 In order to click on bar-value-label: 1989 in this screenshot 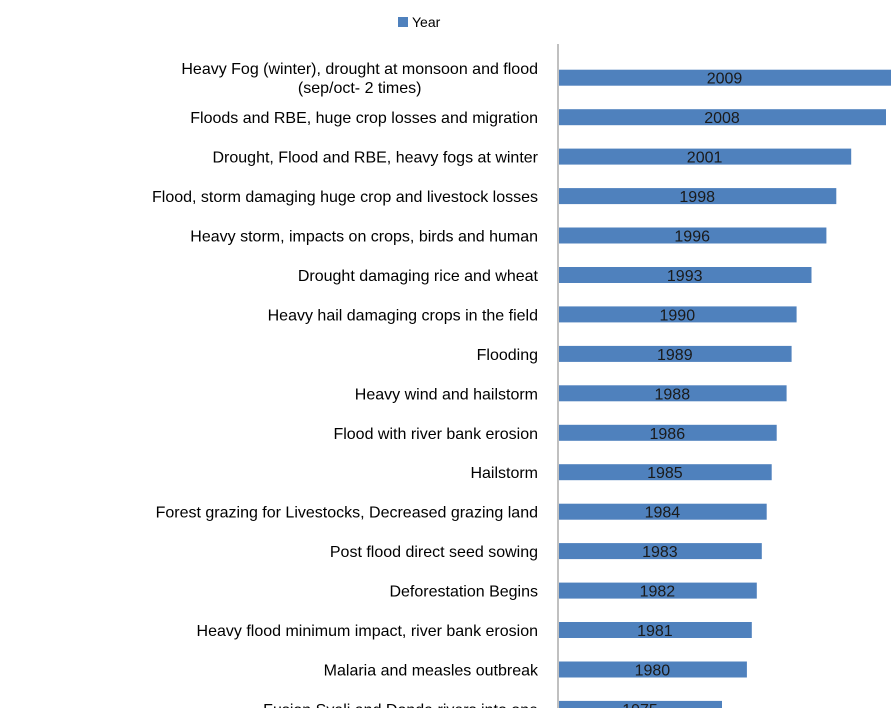, I will do `click(675, 355)`.